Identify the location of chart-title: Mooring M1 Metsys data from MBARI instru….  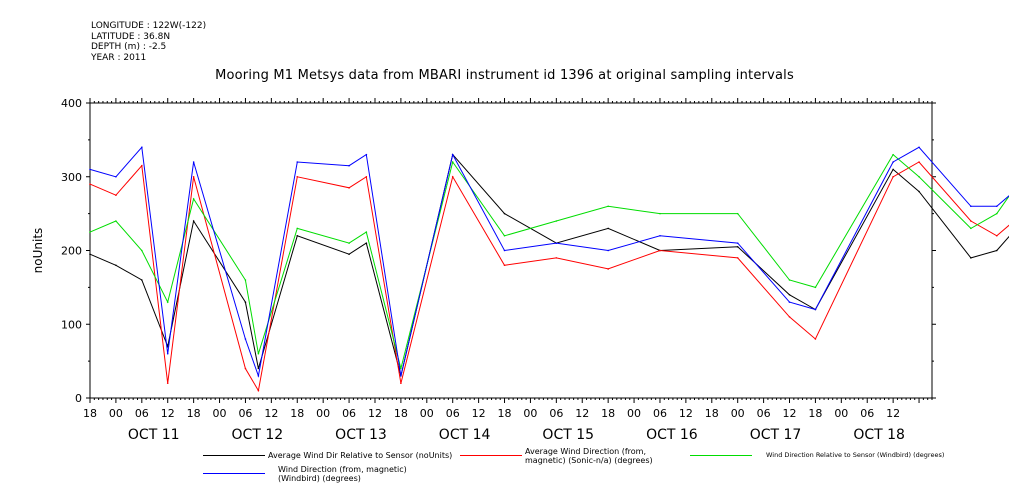
(504, 75).